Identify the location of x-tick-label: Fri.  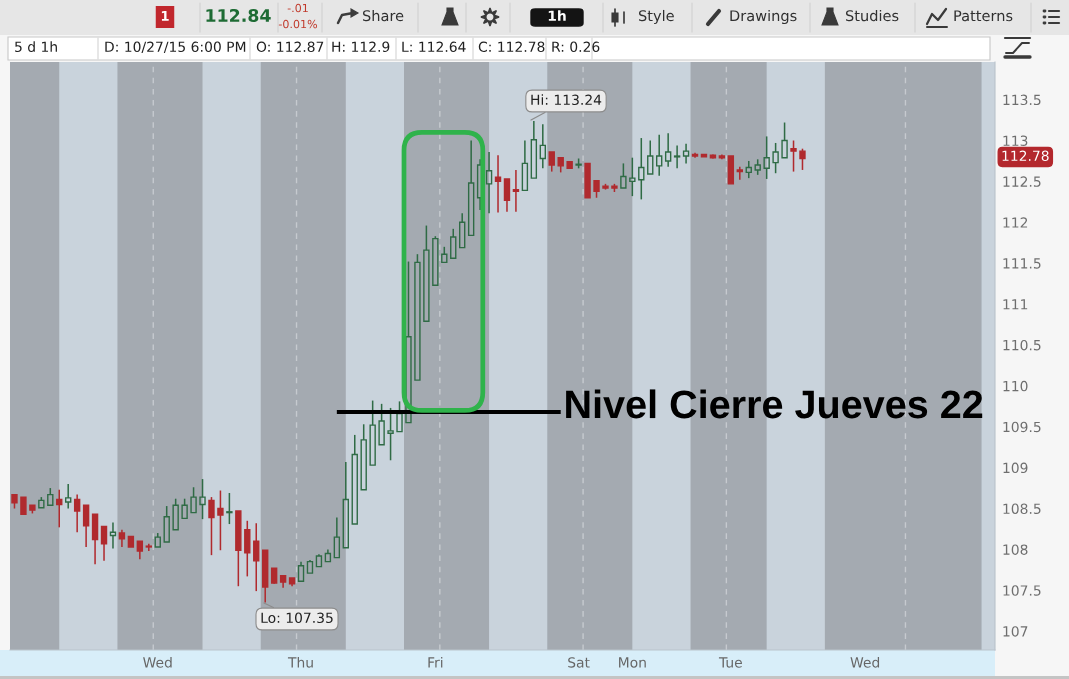
(435, 662).